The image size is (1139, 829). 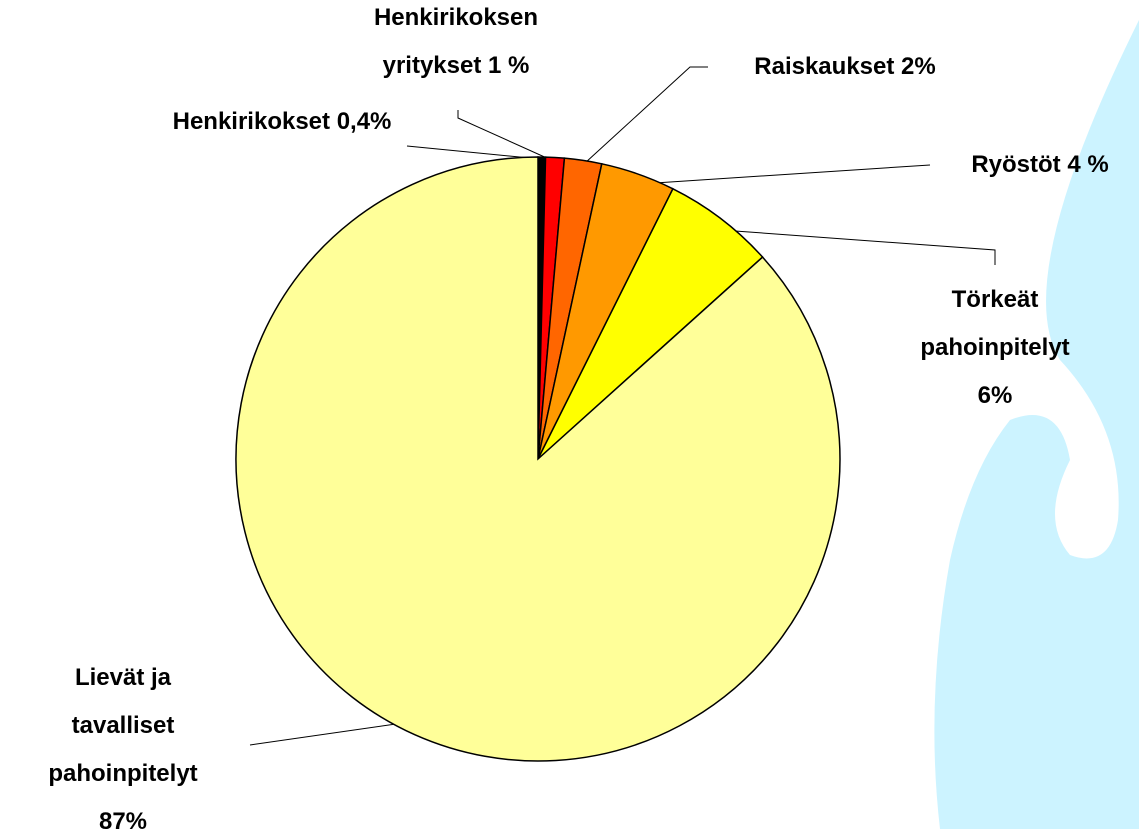 I want to click on slice-label: Henkirikoksen yritykset 1 %, so click(x=456, y=45).